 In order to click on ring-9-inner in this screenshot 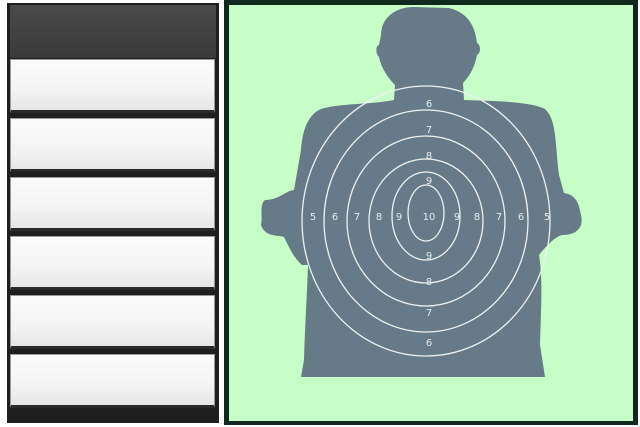, I will do `click(426, 216)`.